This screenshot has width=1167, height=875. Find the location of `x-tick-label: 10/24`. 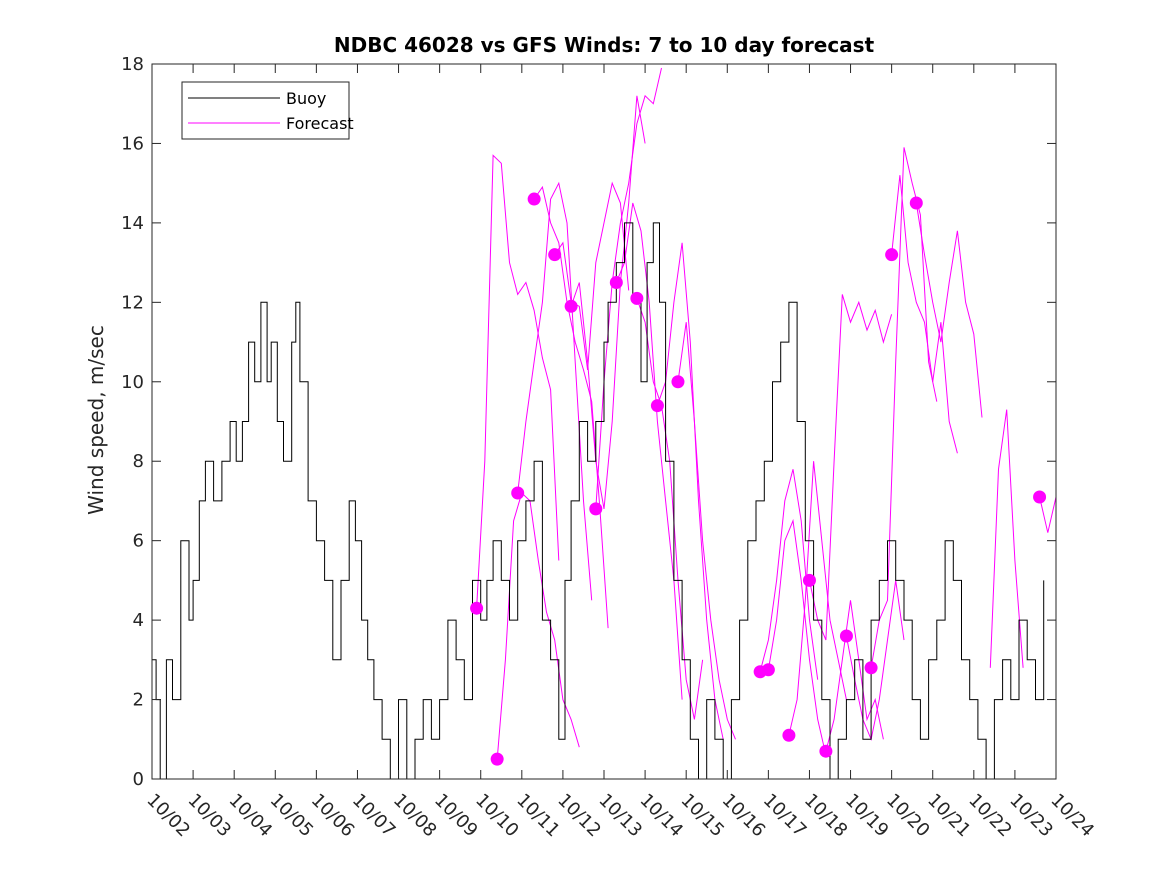

x-tick-label: 10/24 is located at coordinates (1072, 816).